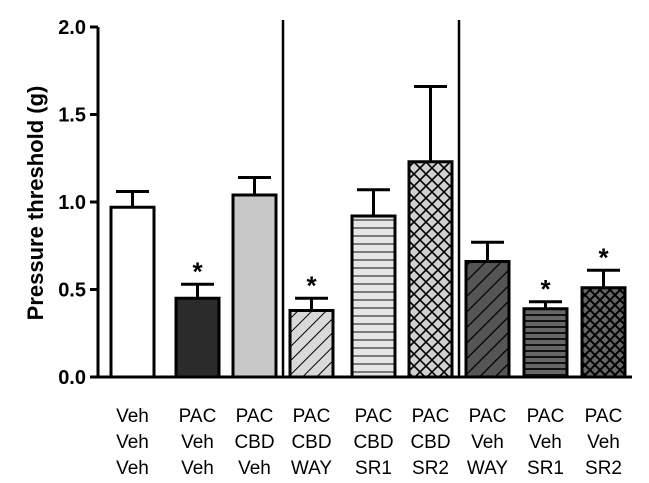 Image resolution: width=649 pixels, height=483 pixels. I want to click on y-axis-title: Pressure threshold (g), so click(35, 203).